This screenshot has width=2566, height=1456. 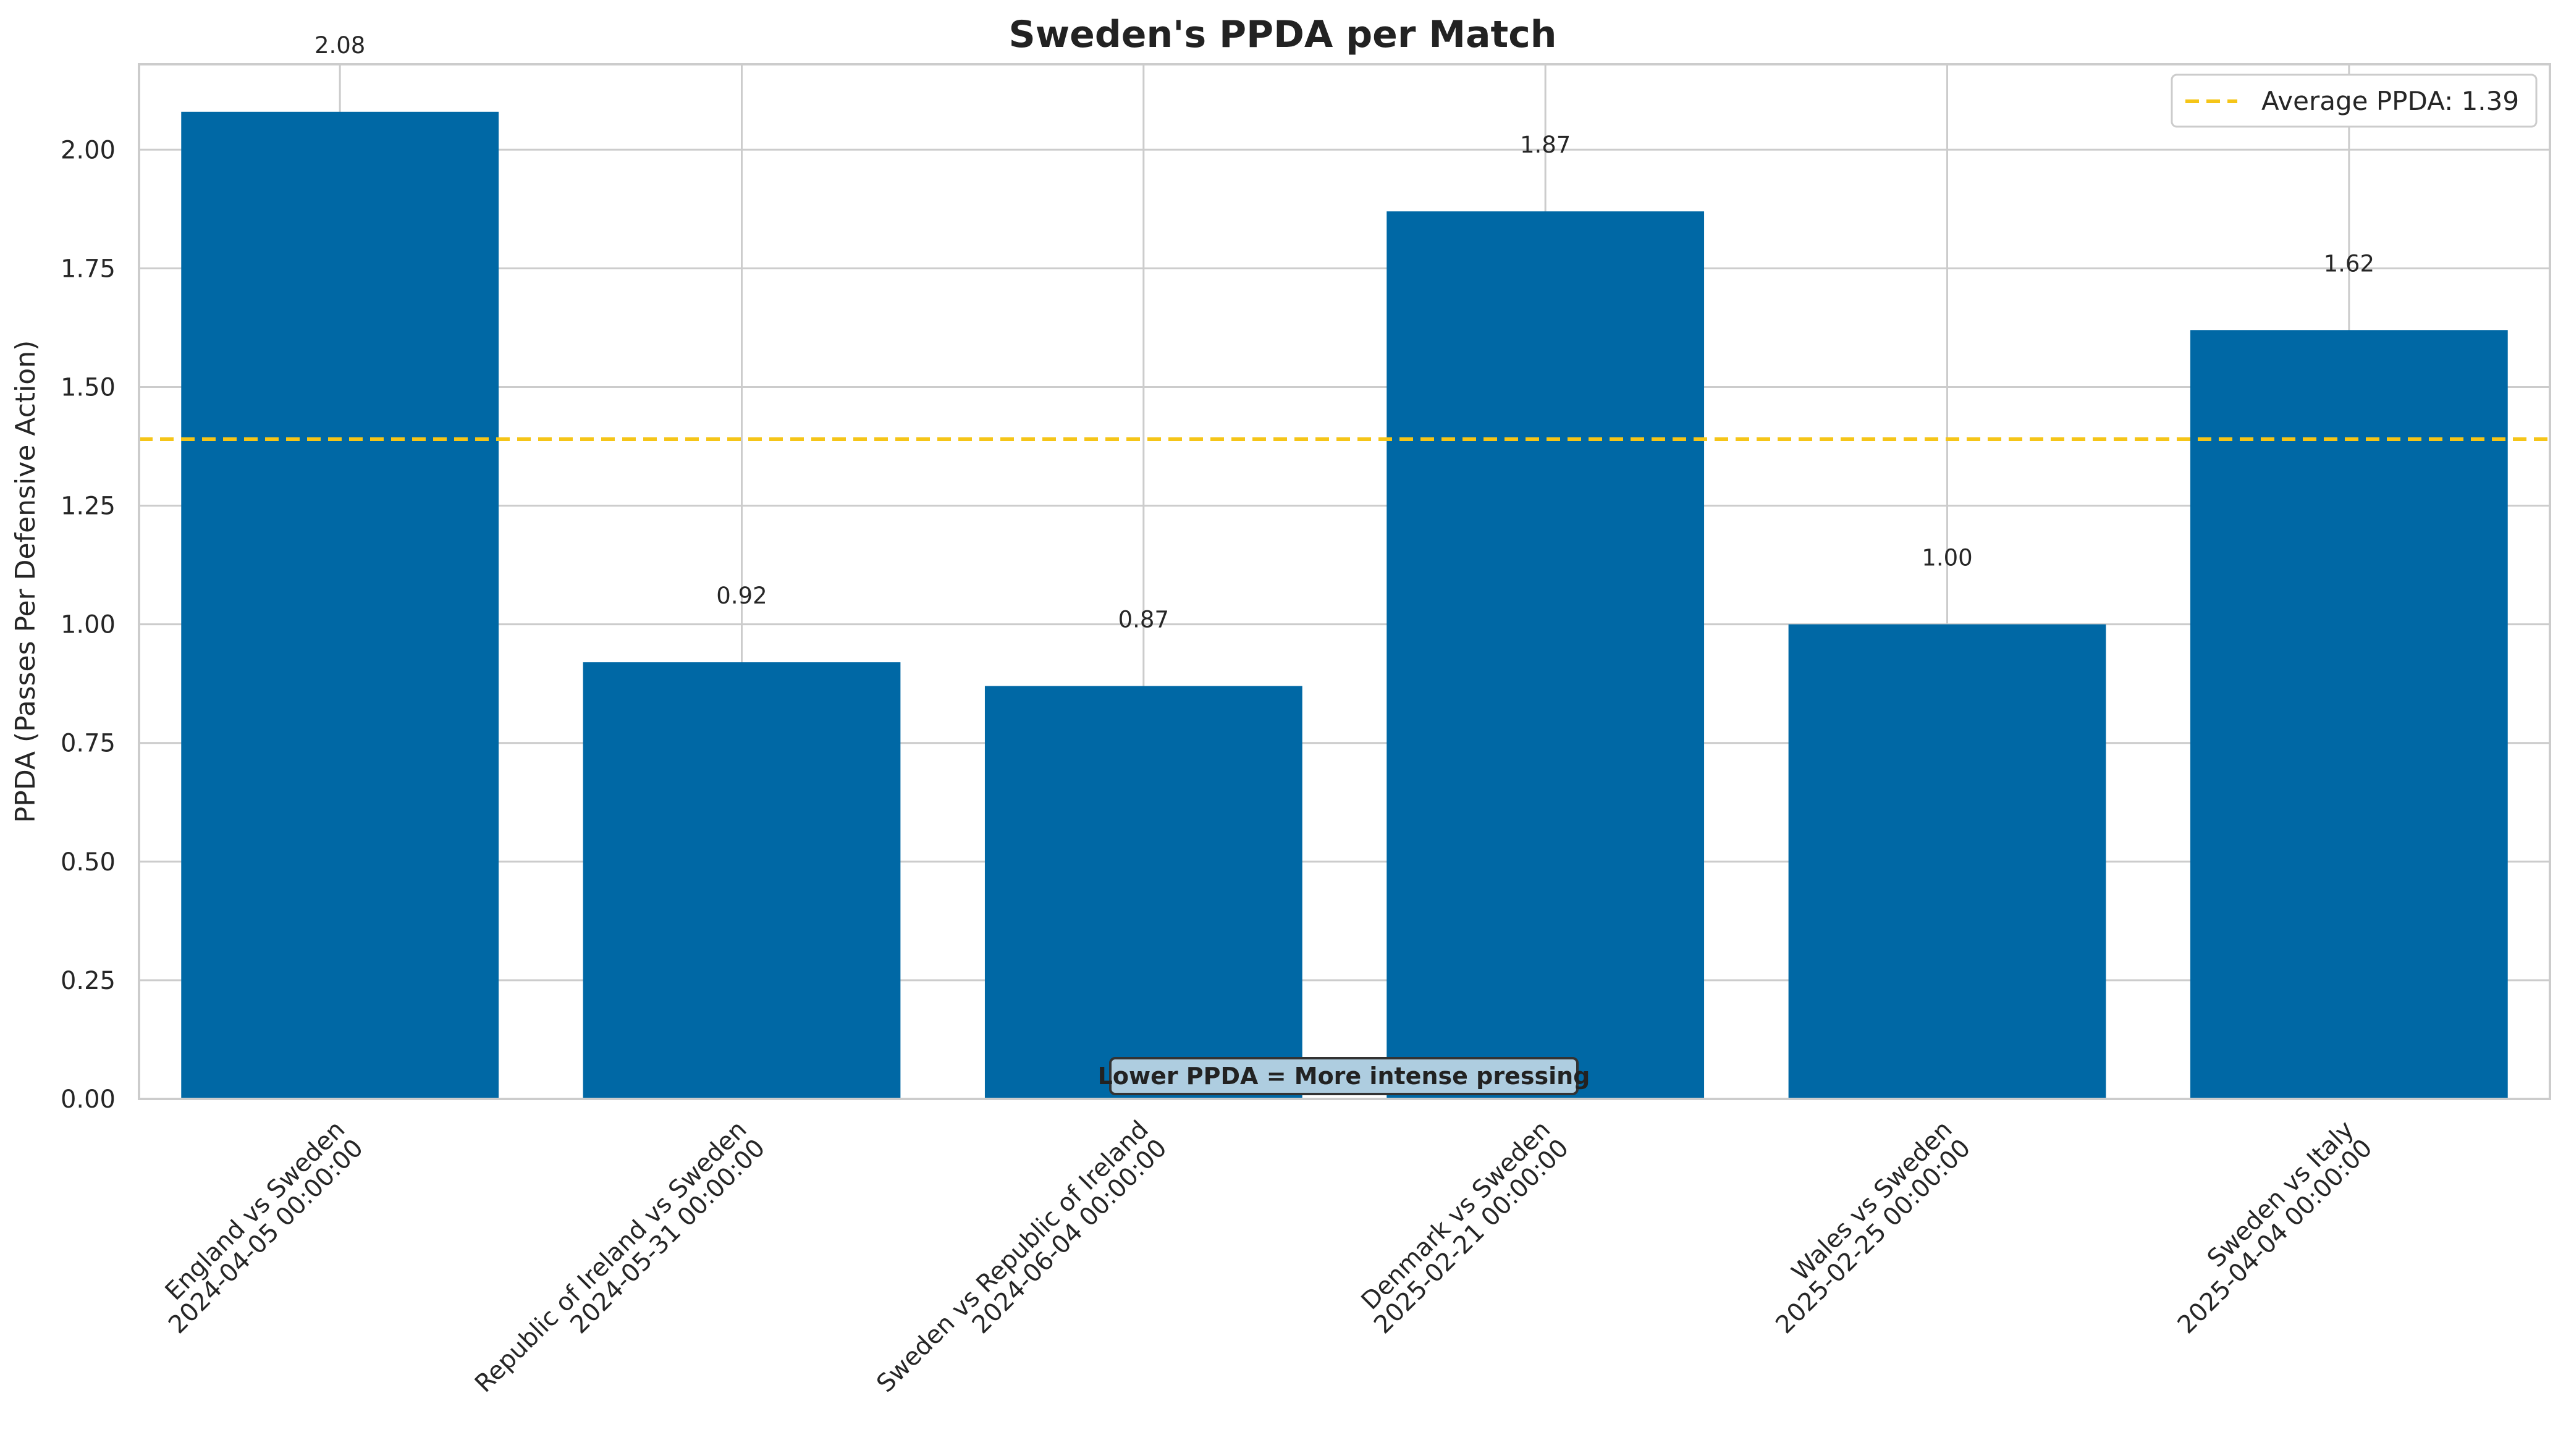 What do you see at coordinates (667, 1236) in the screenshot?
I see `x-tick-label-line: 2024-05-31 00:00:00` at bounding box center [667, 1236].